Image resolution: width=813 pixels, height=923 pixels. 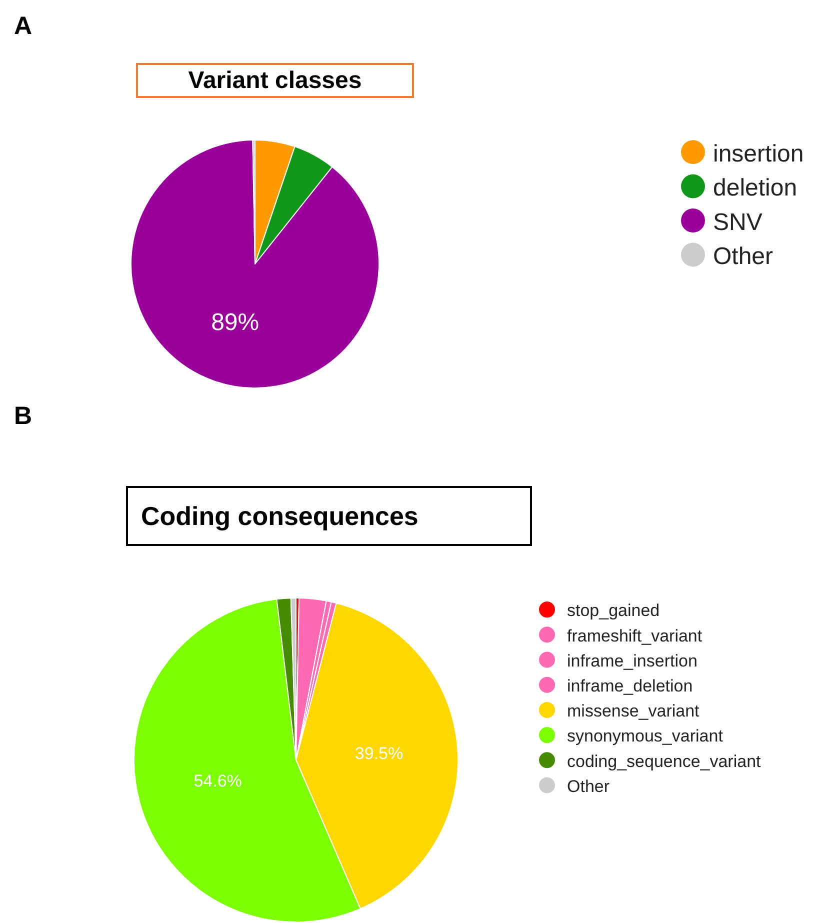 What do you see at coordinates (645, 736) in the screenshot?
I see `legend-label: synonymous_variant` at bounding box center [645, 736].